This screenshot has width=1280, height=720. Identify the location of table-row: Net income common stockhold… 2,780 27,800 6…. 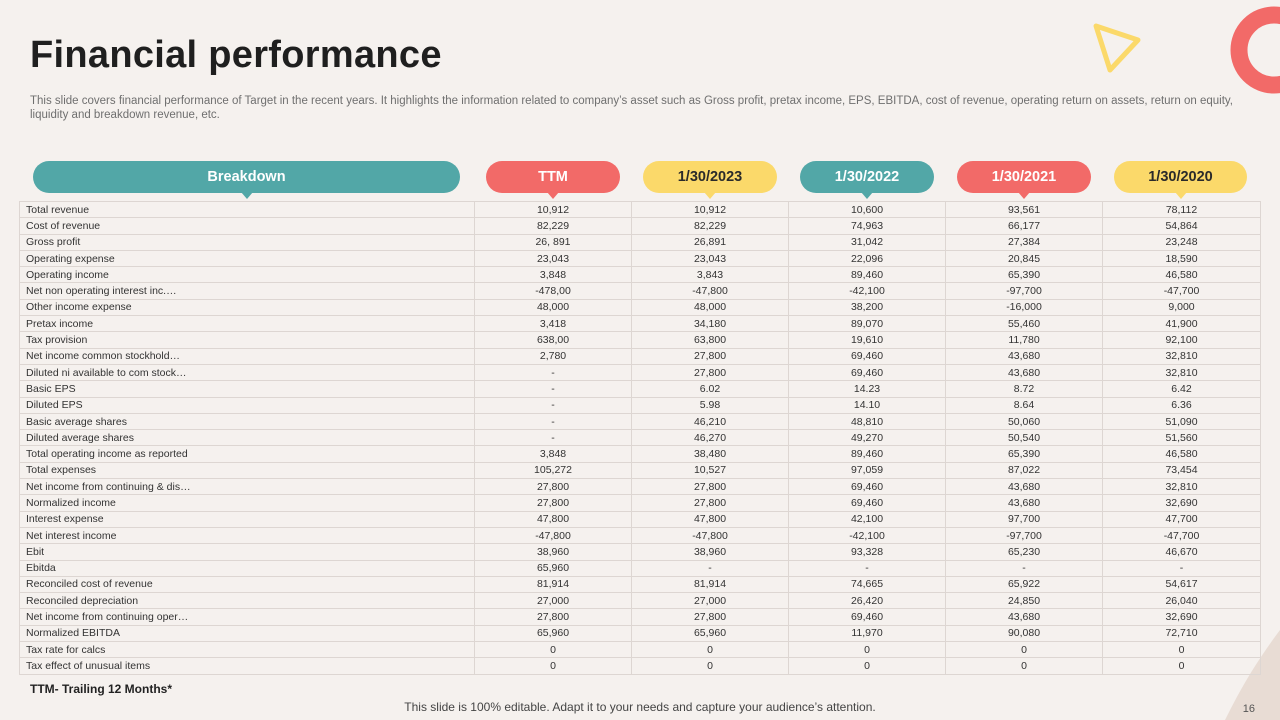
(640, 356).